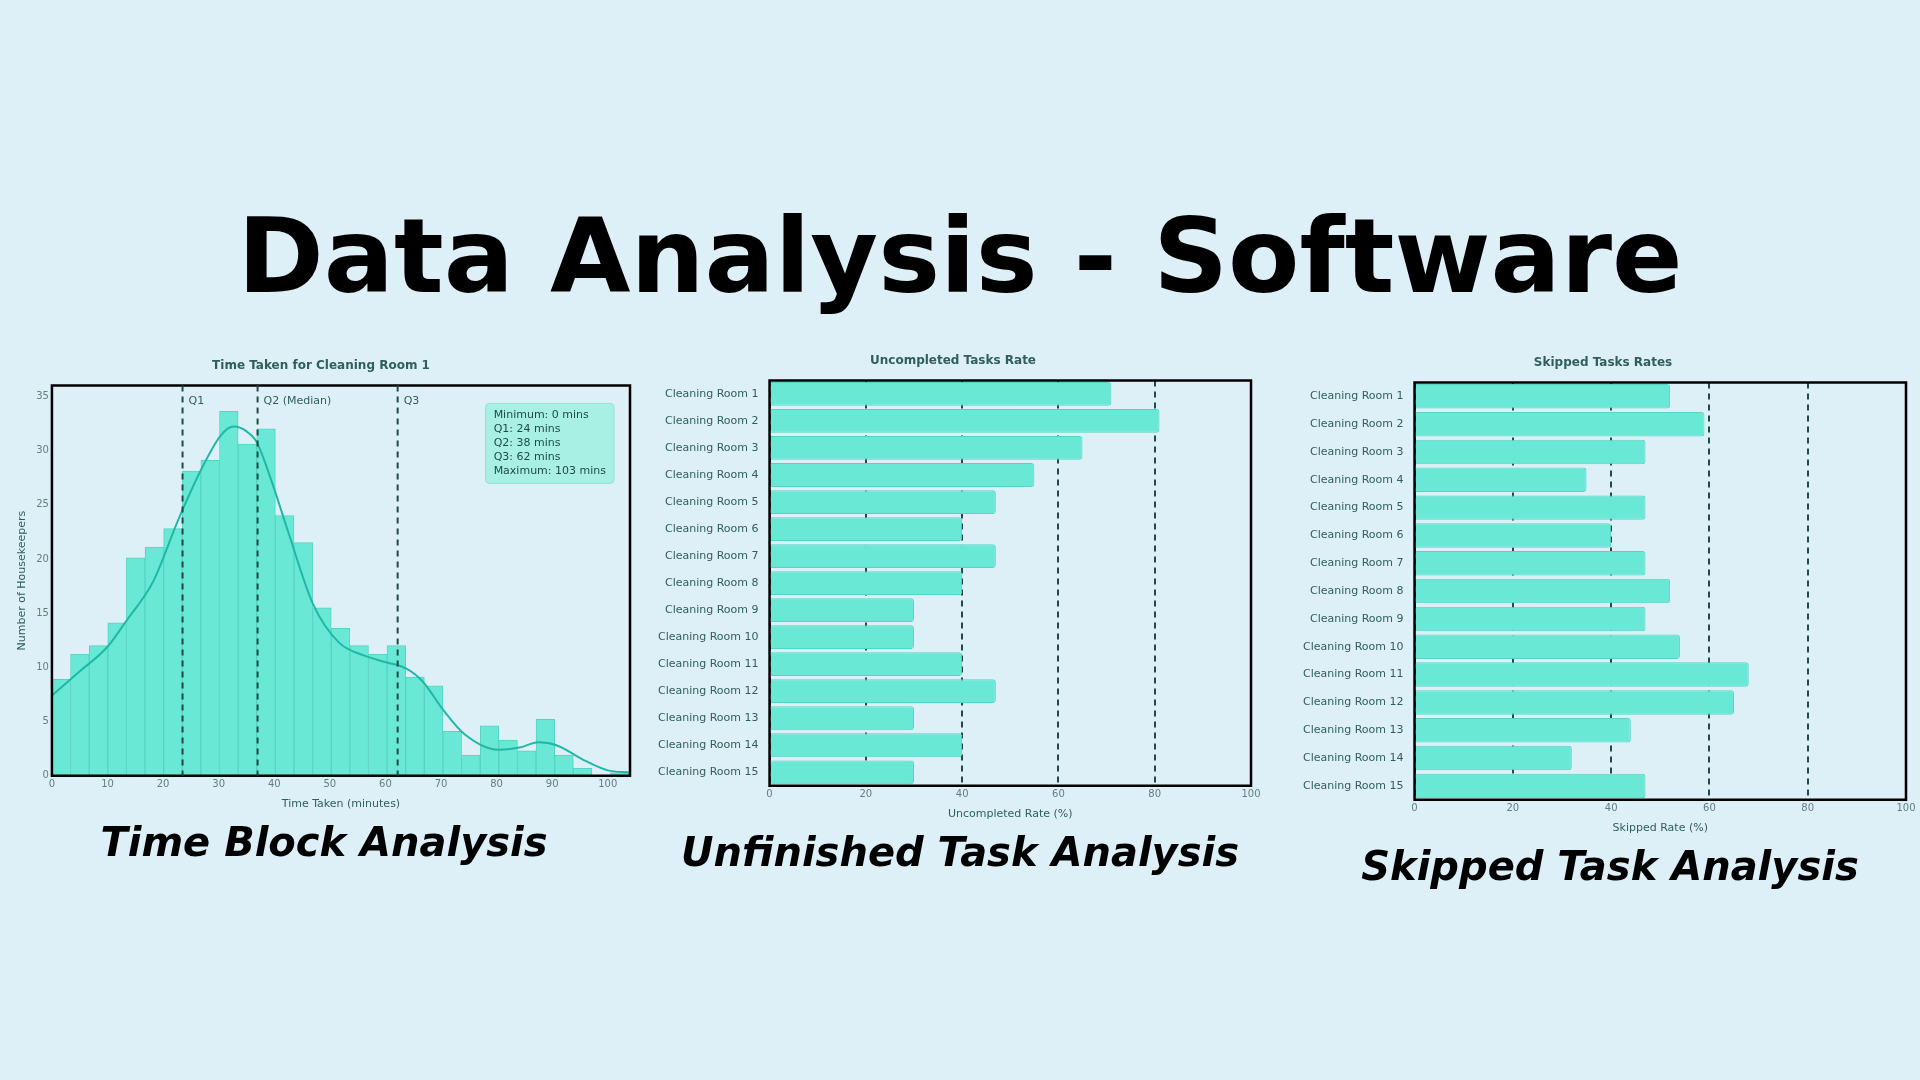  What do you see at coordinates (330, 784) in the screenshot?
I see `x-tick-label: 50` at bounding box center [330, 784].